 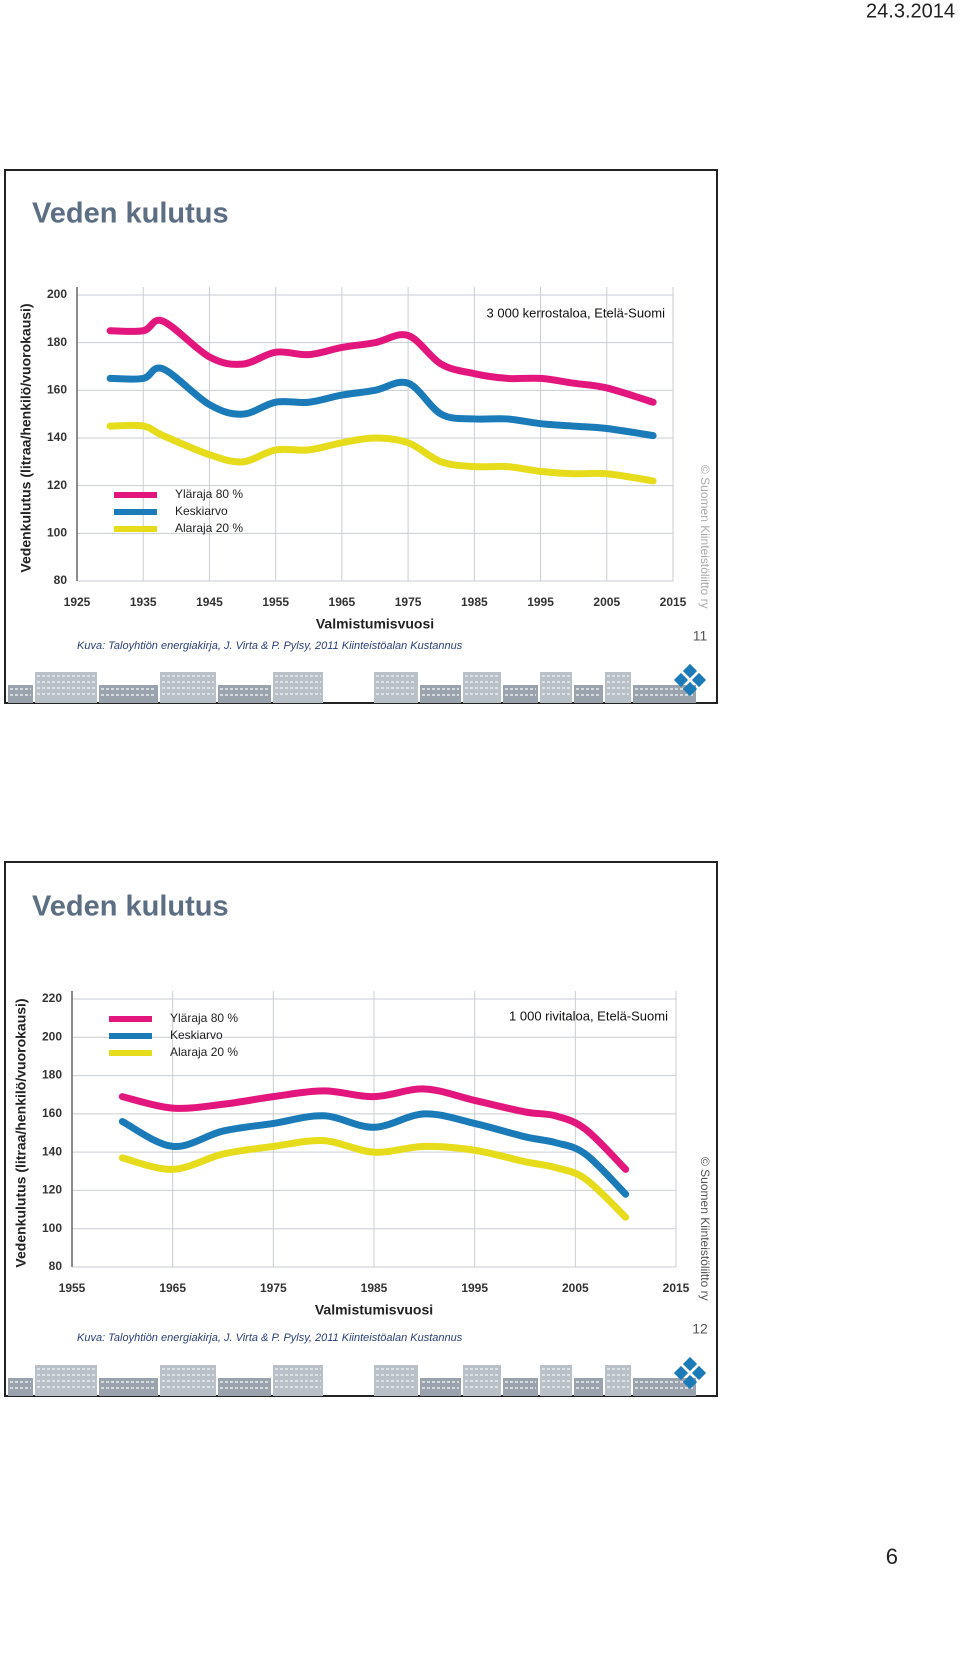 What do you see at coordinates (77, 602) in the screenshot?
I see `x-tick-label: 1925` at bounding box center [77, 602].